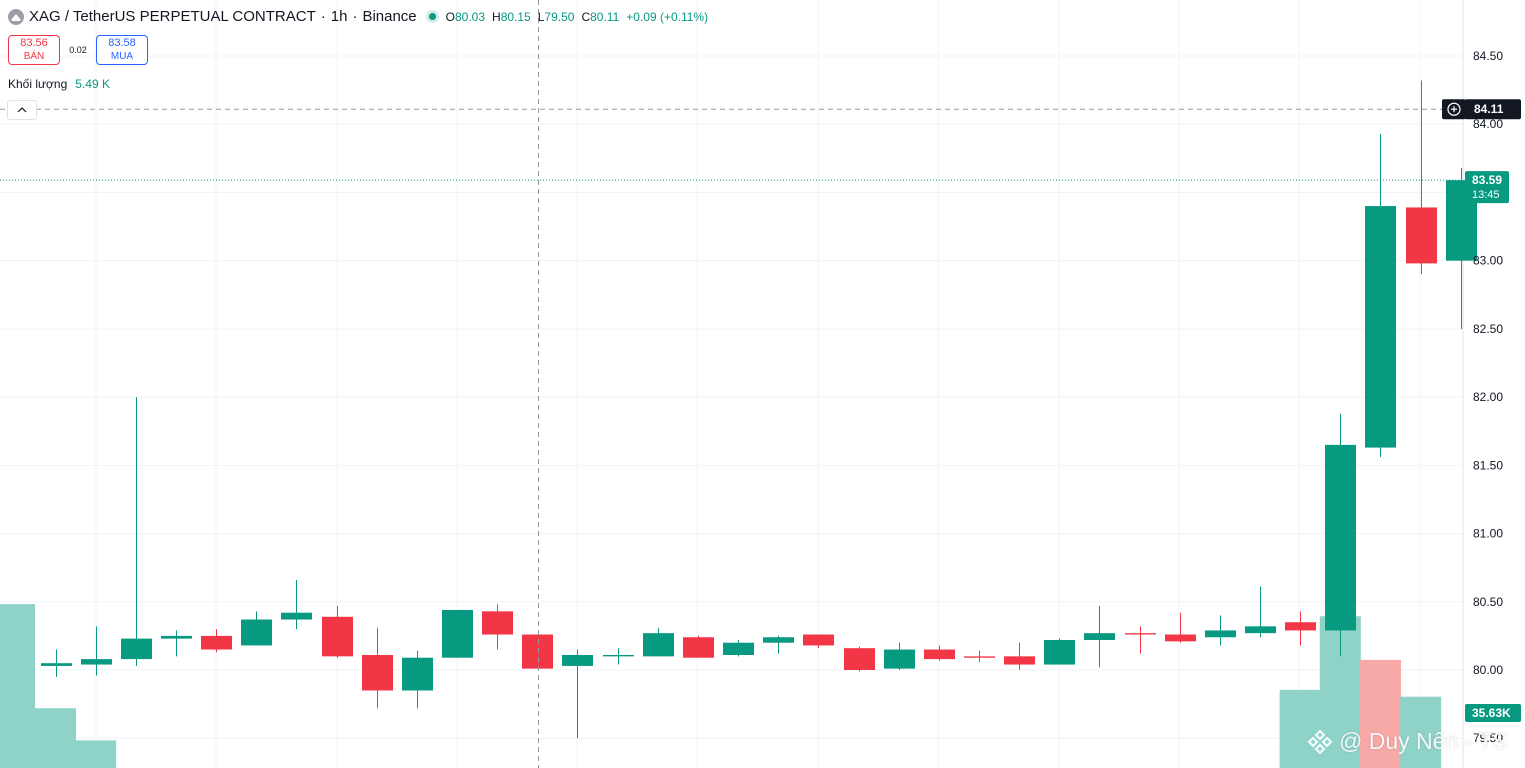 Image resolution: width=1525 pixels, height=768 pixels. I want to click on interval: 1h, so click(339, 16).